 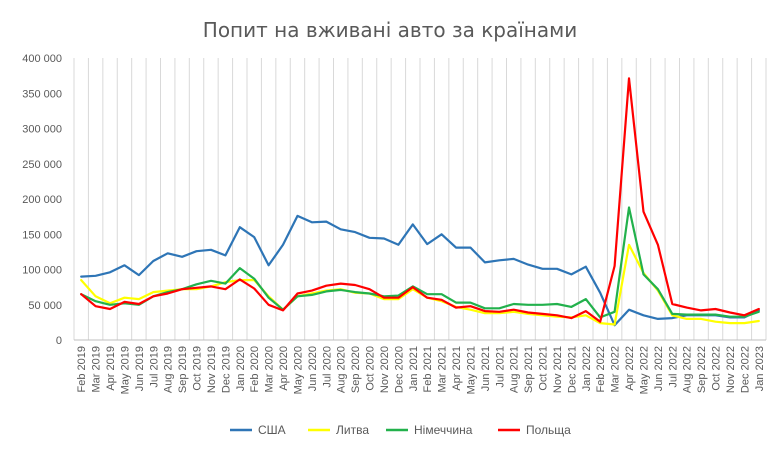 What do you see at coordinates (515, 369) in the screenshot?
I see `x-tick-label: Aug 2021` at bounding box center [515, 369].